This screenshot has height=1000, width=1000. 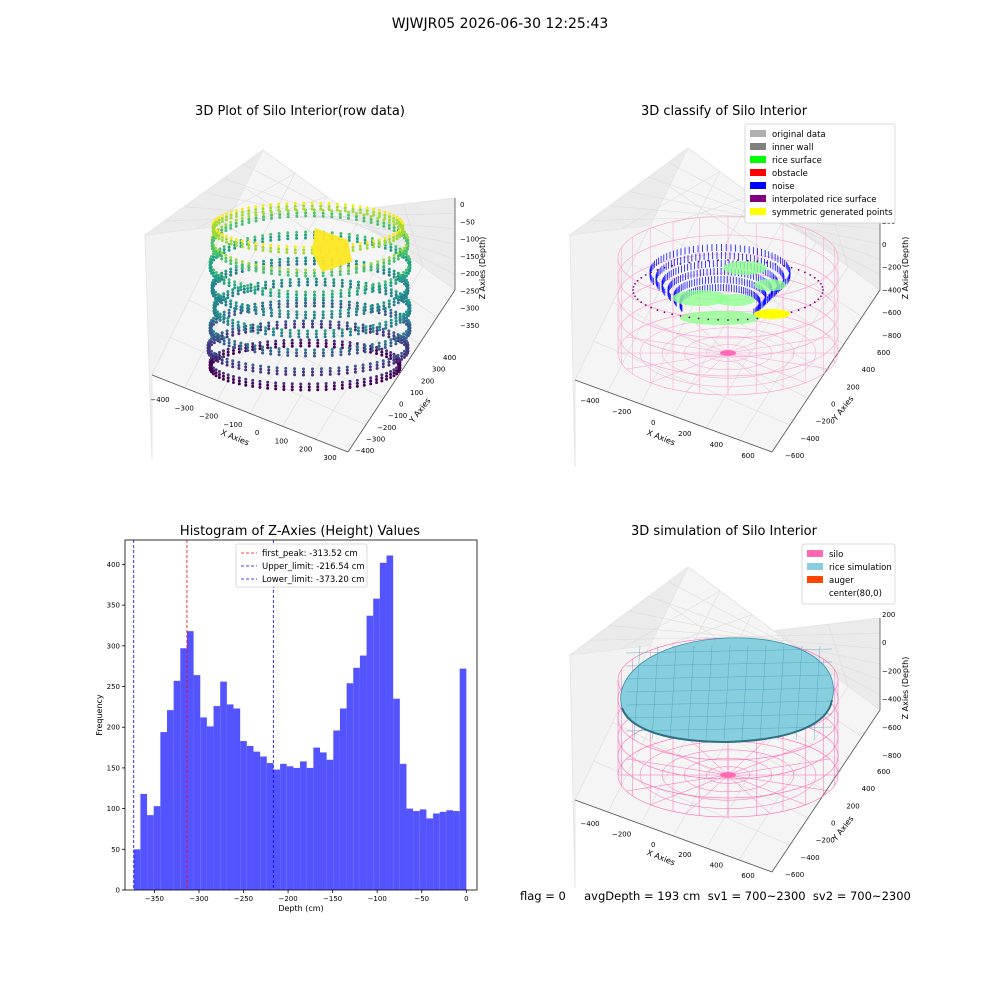 What do you see at coordinates (386, 428) in the screenshot?
I see `y-tick-label: −200` at bounding box center [386, 428].